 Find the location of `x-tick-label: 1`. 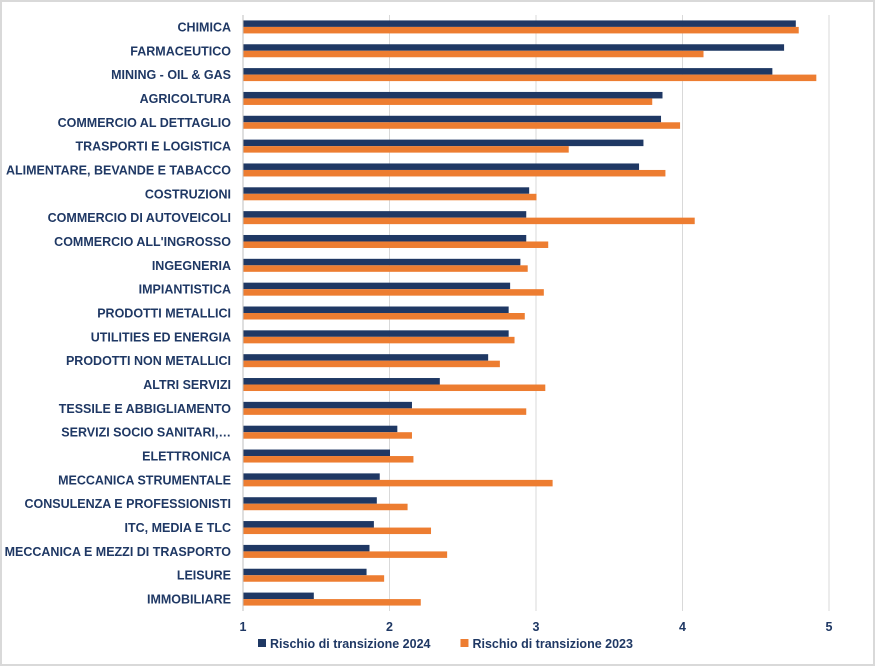

x-tick-label: 1 is located at coordinates (243, 627).